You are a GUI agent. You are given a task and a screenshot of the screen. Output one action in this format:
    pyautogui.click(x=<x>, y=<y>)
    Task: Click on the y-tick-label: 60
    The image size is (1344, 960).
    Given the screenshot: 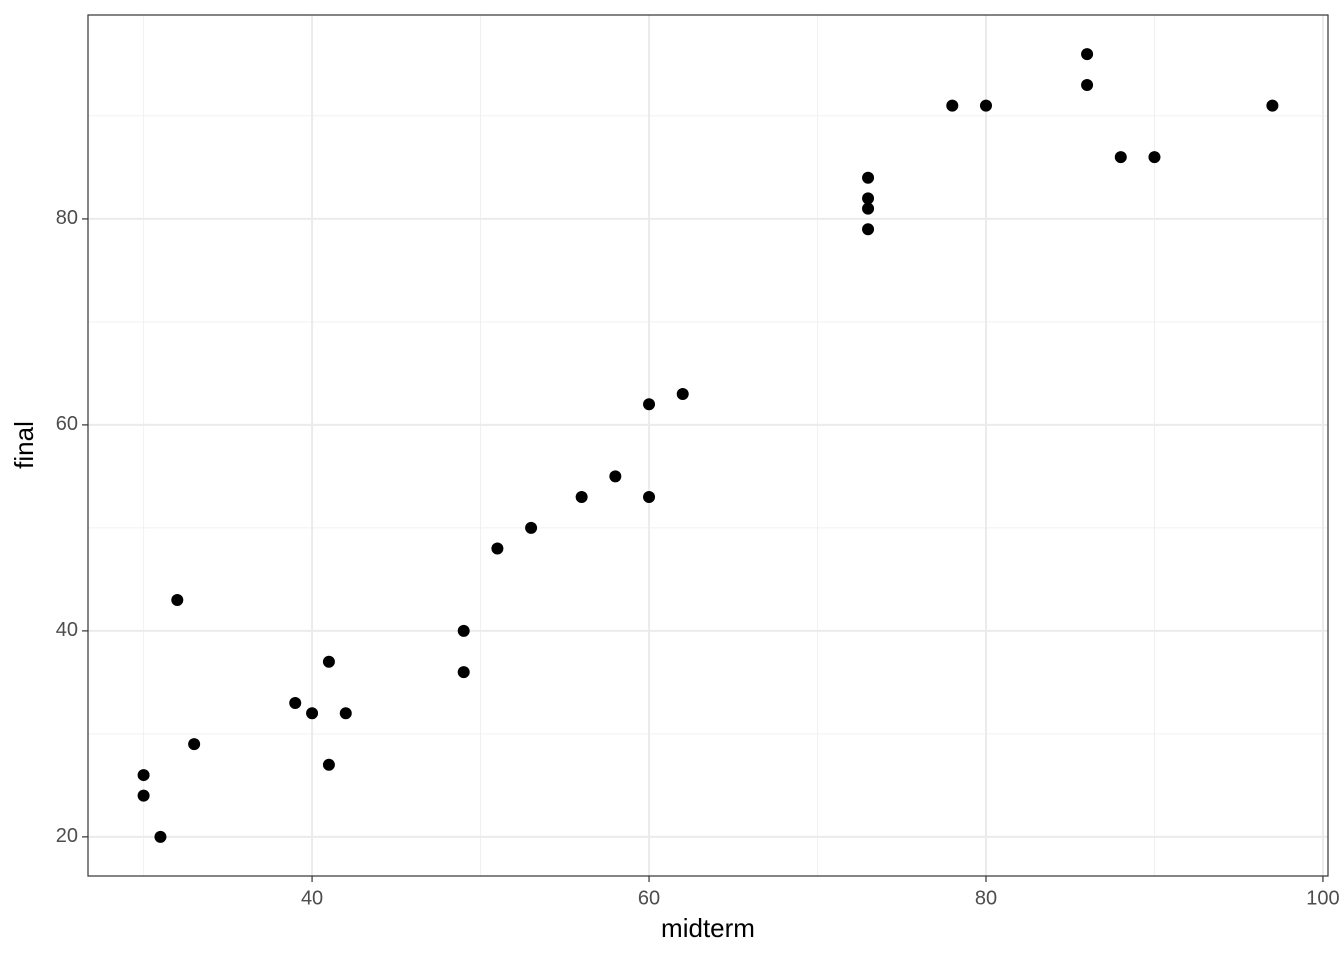 What is the action you would take?
    pyautogui.click(x=67, y=424)
    